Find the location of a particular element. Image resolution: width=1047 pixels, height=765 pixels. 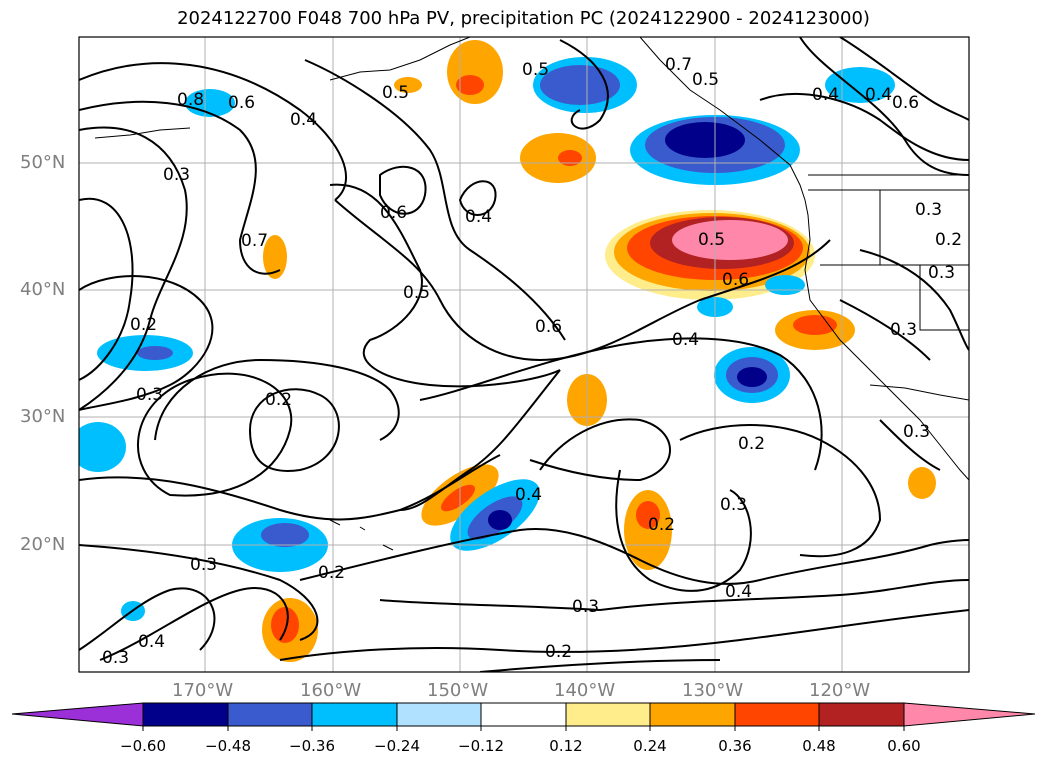

colorbar-tick-label: −0.24 is located at coordinates (397, 746).